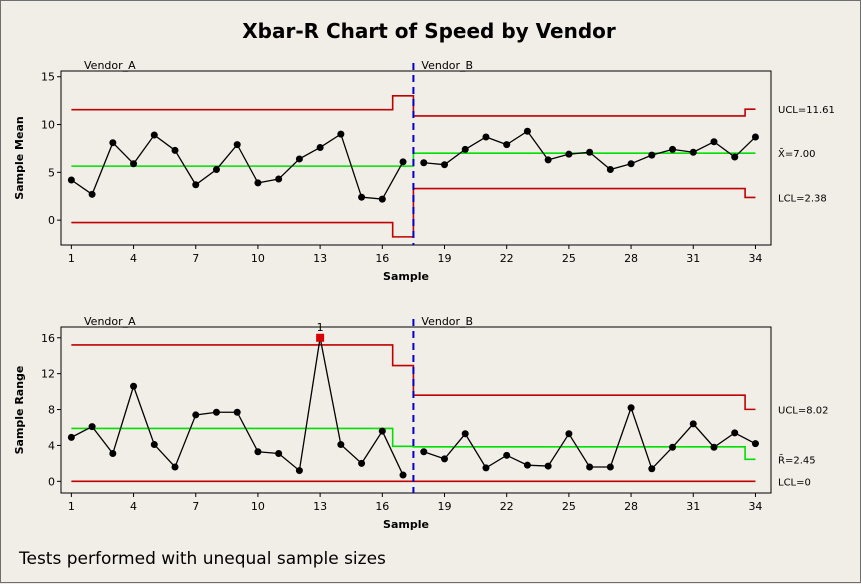 The image size is (861, 584). I want to click on y-tick-label: 15, so click(48, 77).